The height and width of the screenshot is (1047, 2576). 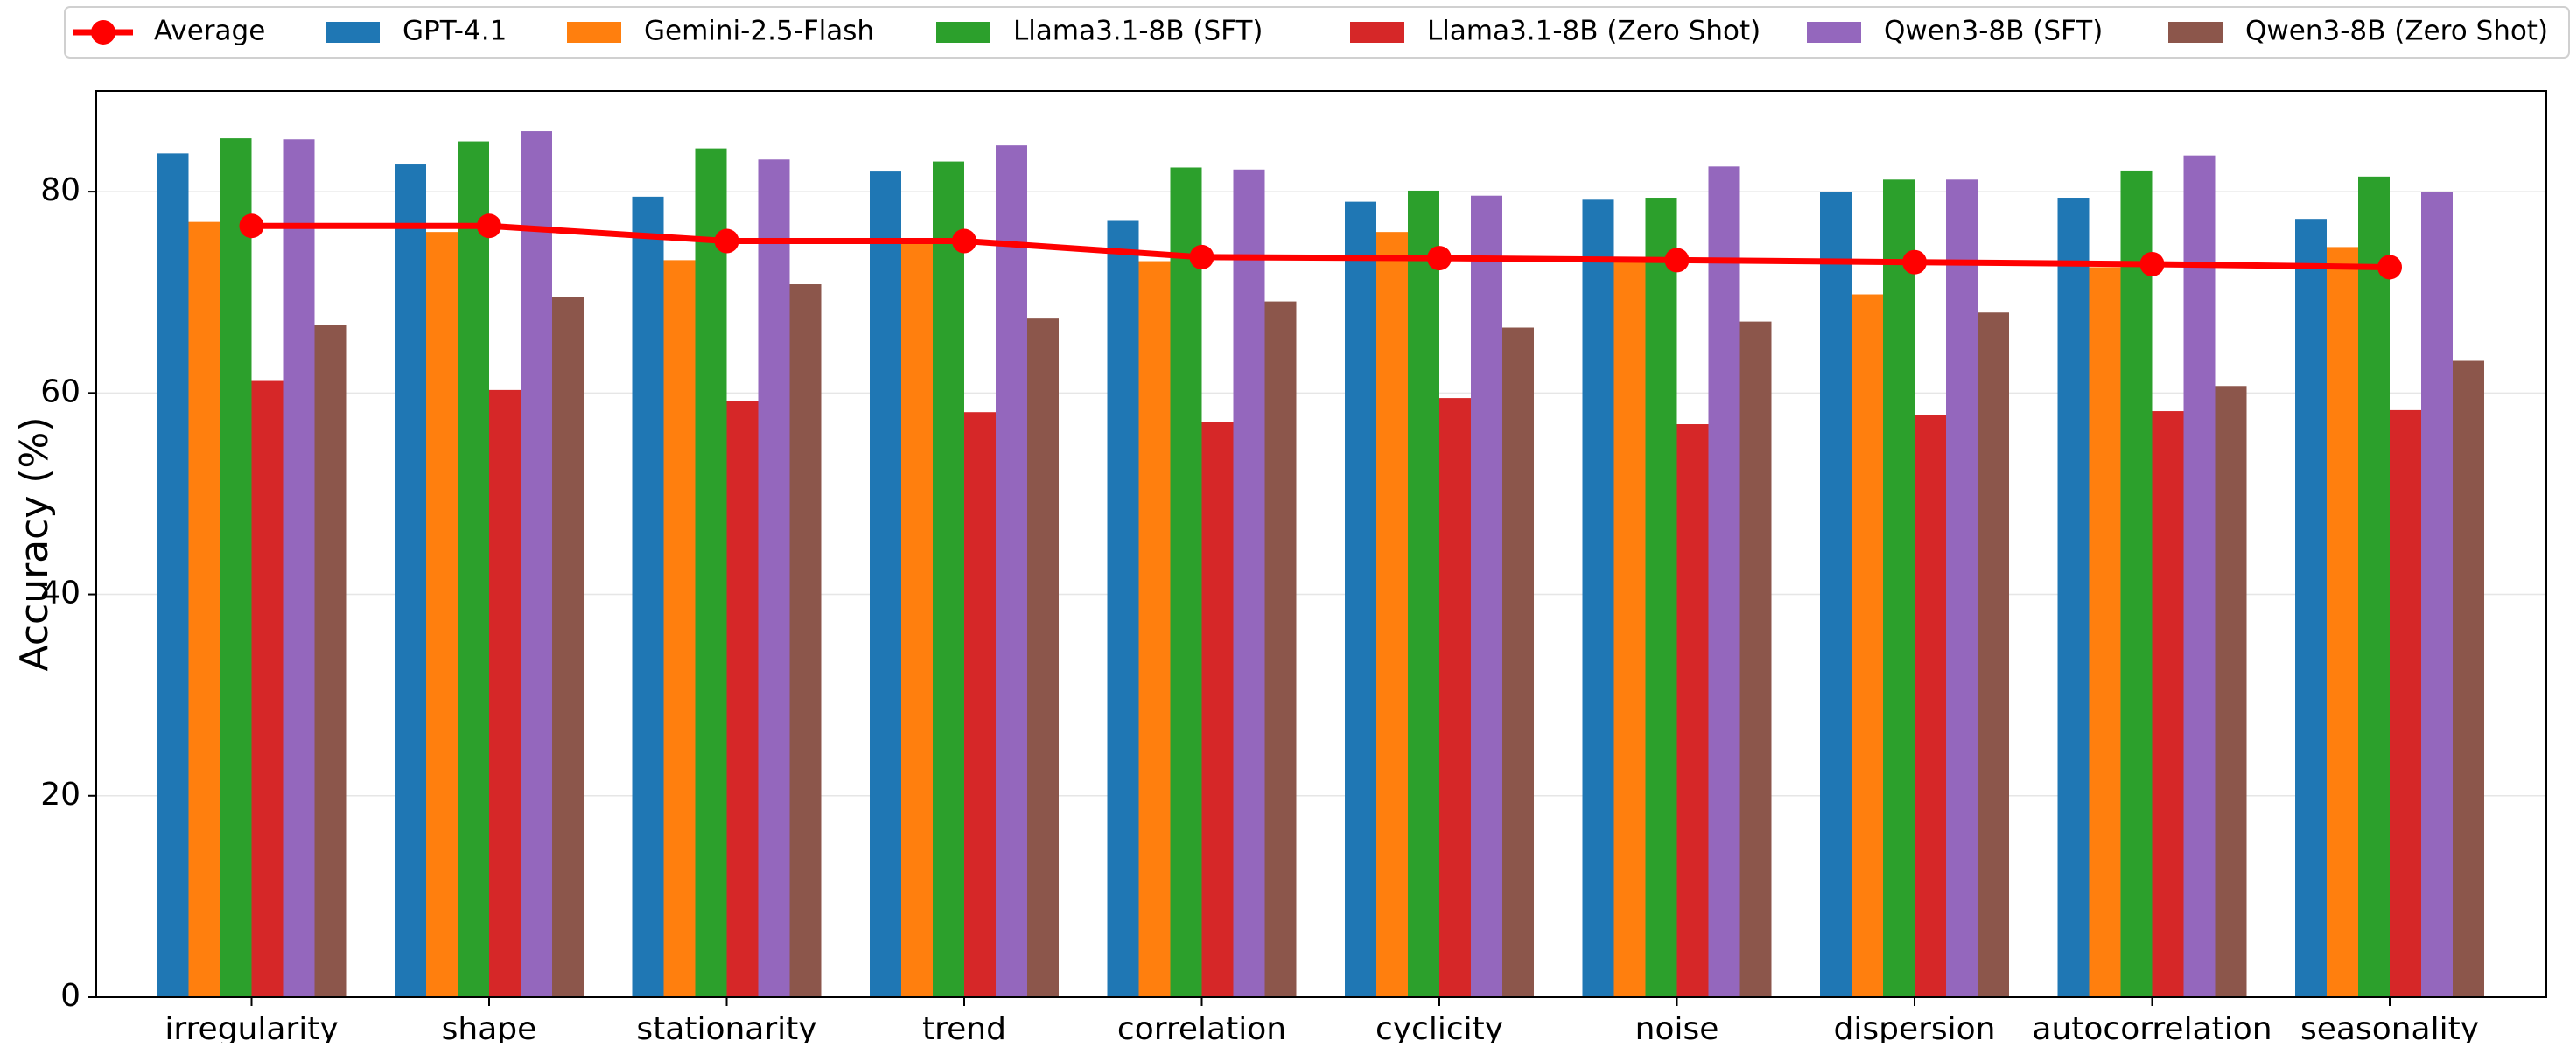 I want to click on legend-item: Gemini-2.5-Flash, so click(x=720, y=31).